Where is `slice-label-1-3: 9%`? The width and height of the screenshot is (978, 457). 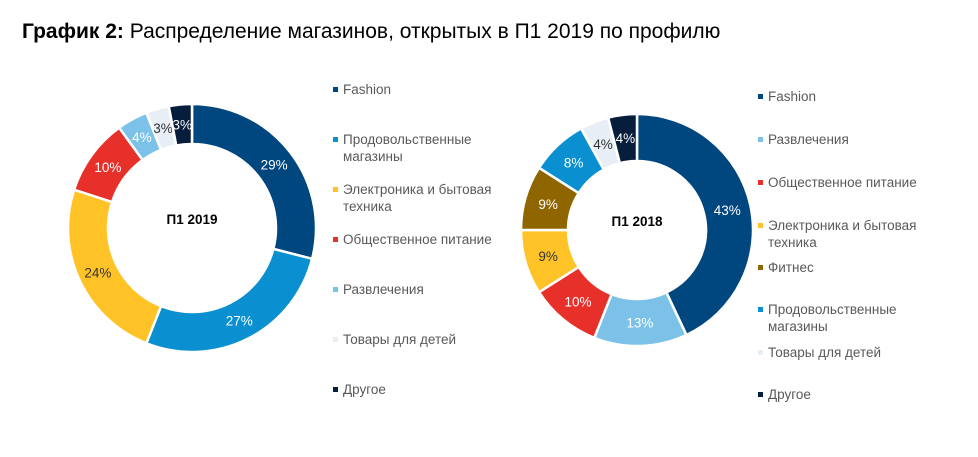 slice-label-1-3: 9% is located at coordinates (548, 256).